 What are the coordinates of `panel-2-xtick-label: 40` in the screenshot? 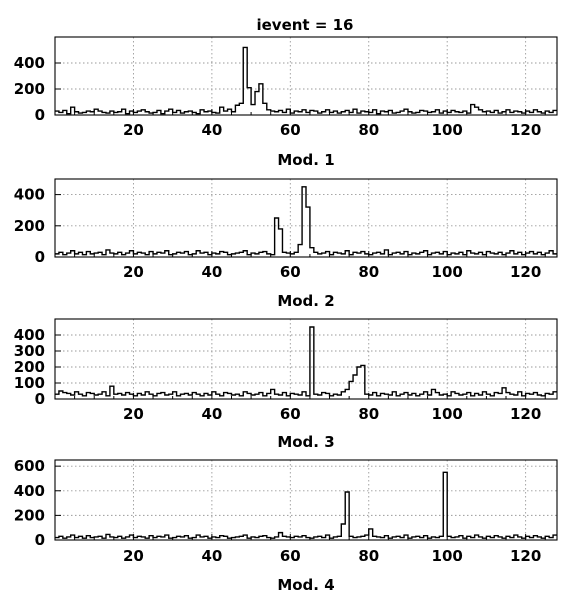 It's located at (211, 272).